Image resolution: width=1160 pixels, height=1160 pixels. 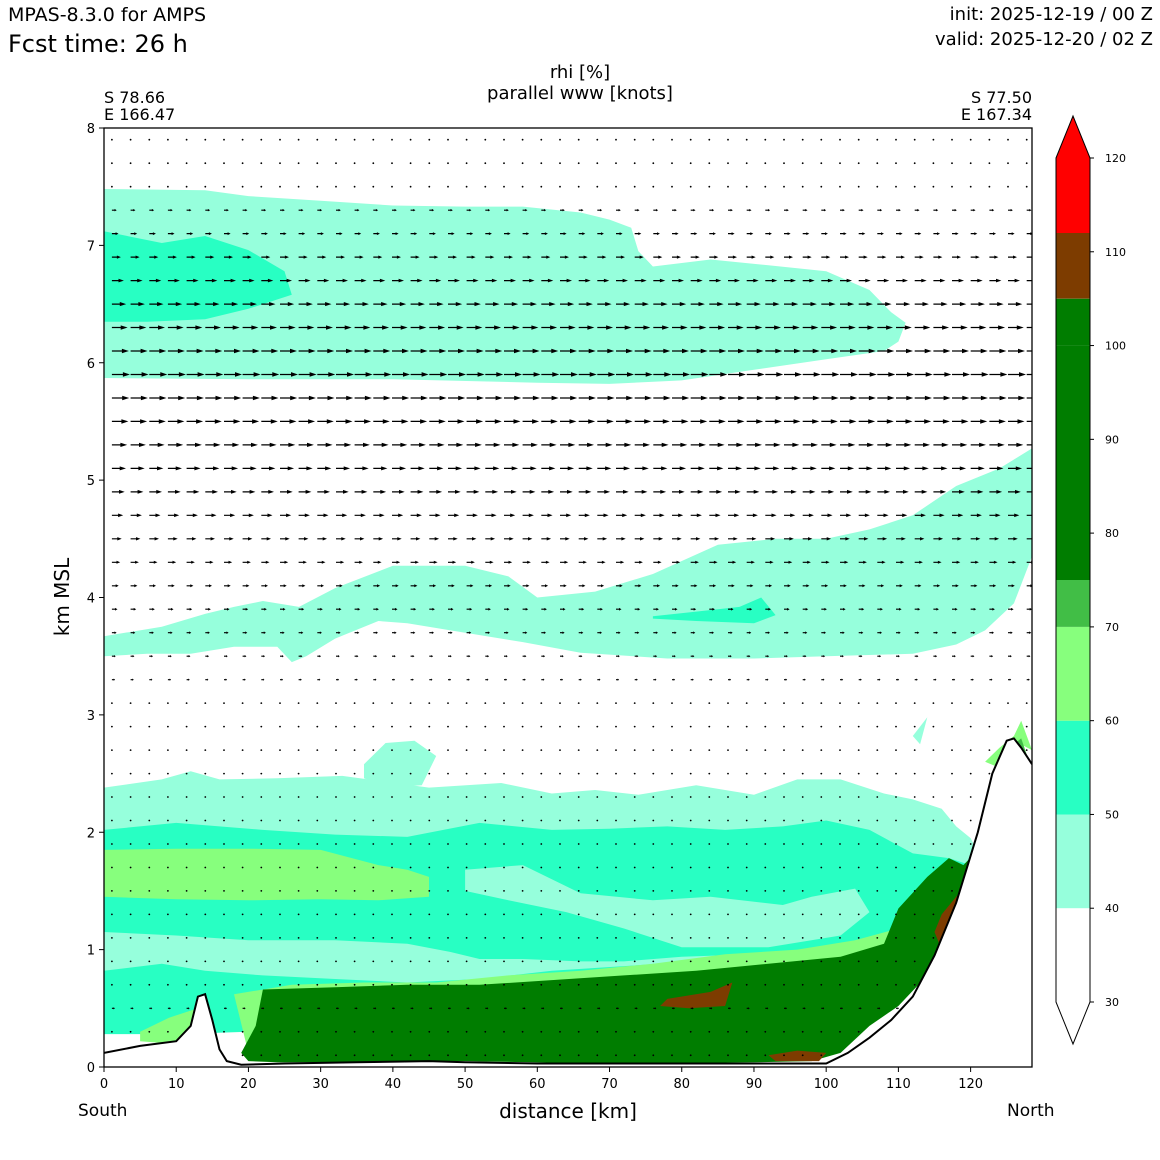 What do you see at coordinates (107, 15) in the screenshot?
I see `model-title: MPAS-8.3.0 for AMPS` at bounding box center [107, 15].